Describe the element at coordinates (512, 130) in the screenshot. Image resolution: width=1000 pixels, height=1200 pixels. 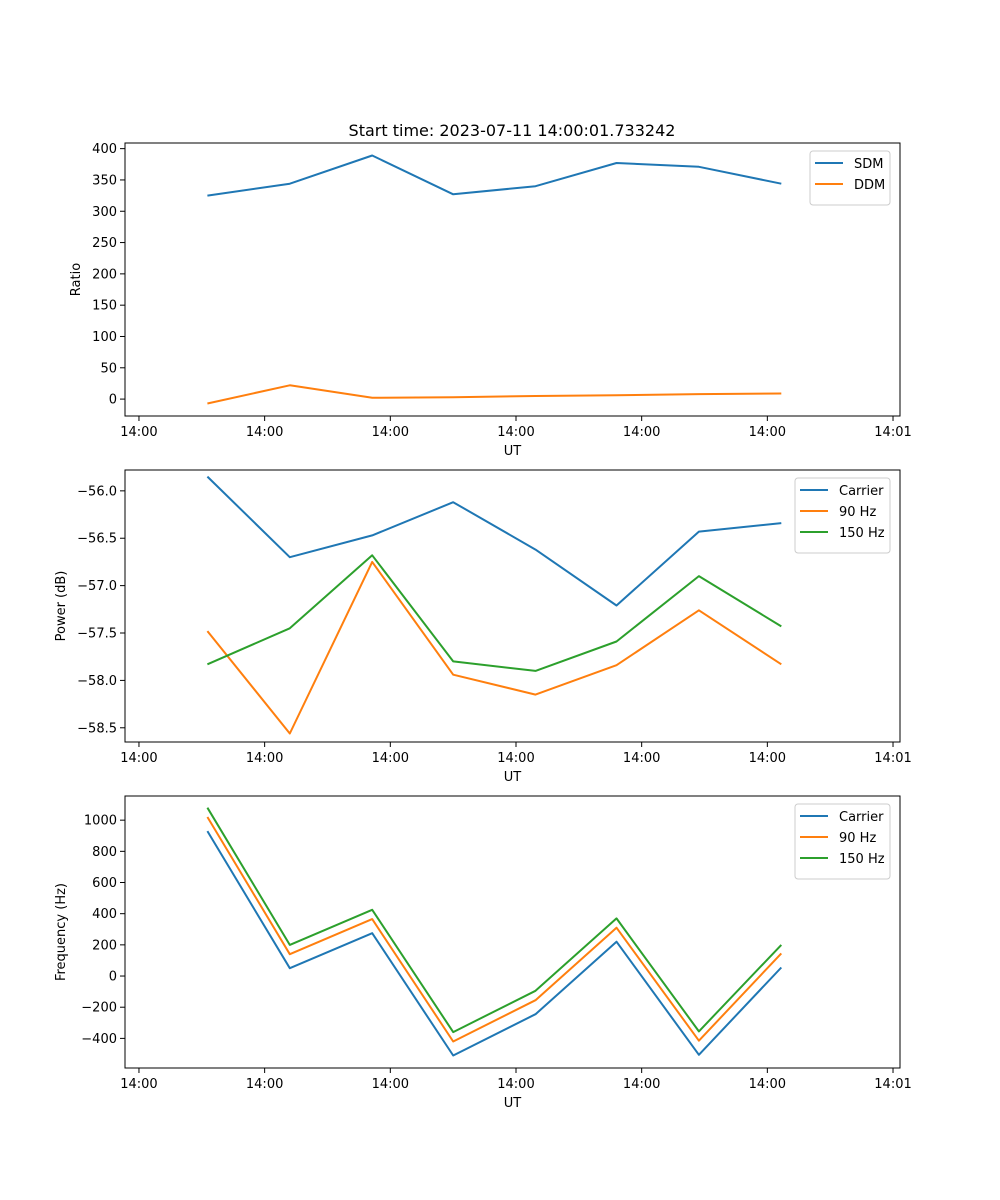
I see `figure-title: Start time: 2023-07-11 14:00:01.733242` at that location.